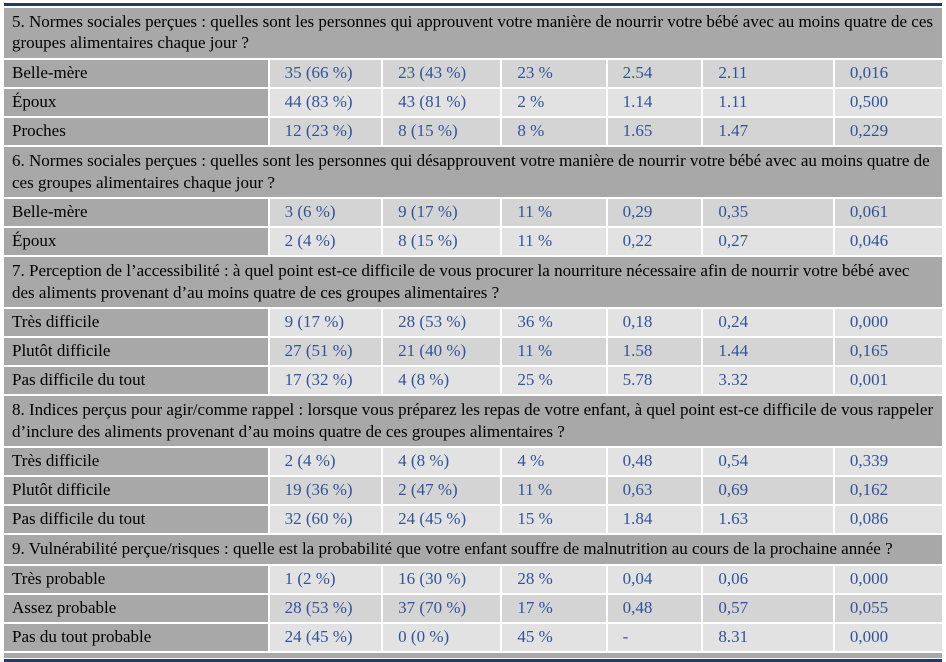  I want to click on value-cell: 17 (32 %), so click(325, 381).